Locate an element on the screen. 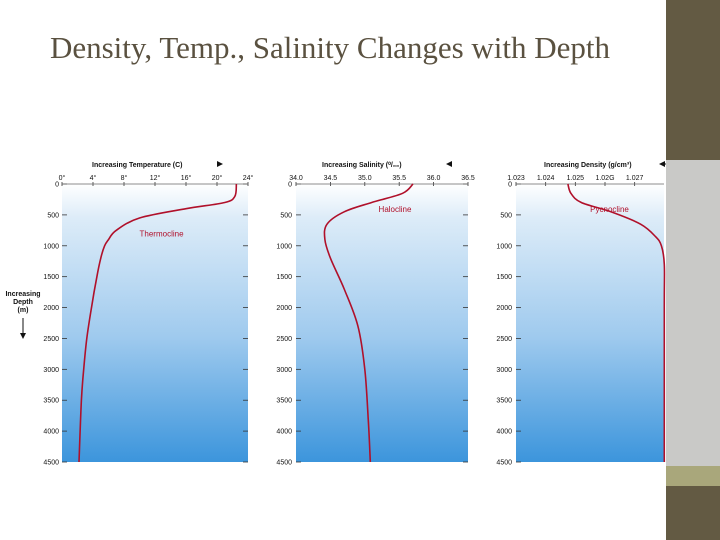 This screenshot has height=540, width=720. x-tick-label: 24° is located at coordinates (248, 178).